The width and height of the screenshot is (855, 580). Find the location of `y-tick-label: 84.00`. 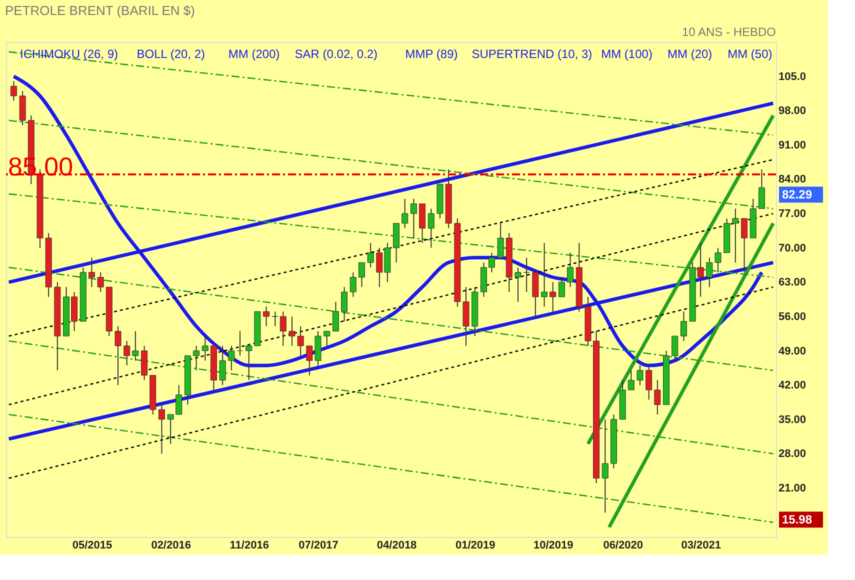

y-tick-label: 84.00 is located at coordinates (792, 180).